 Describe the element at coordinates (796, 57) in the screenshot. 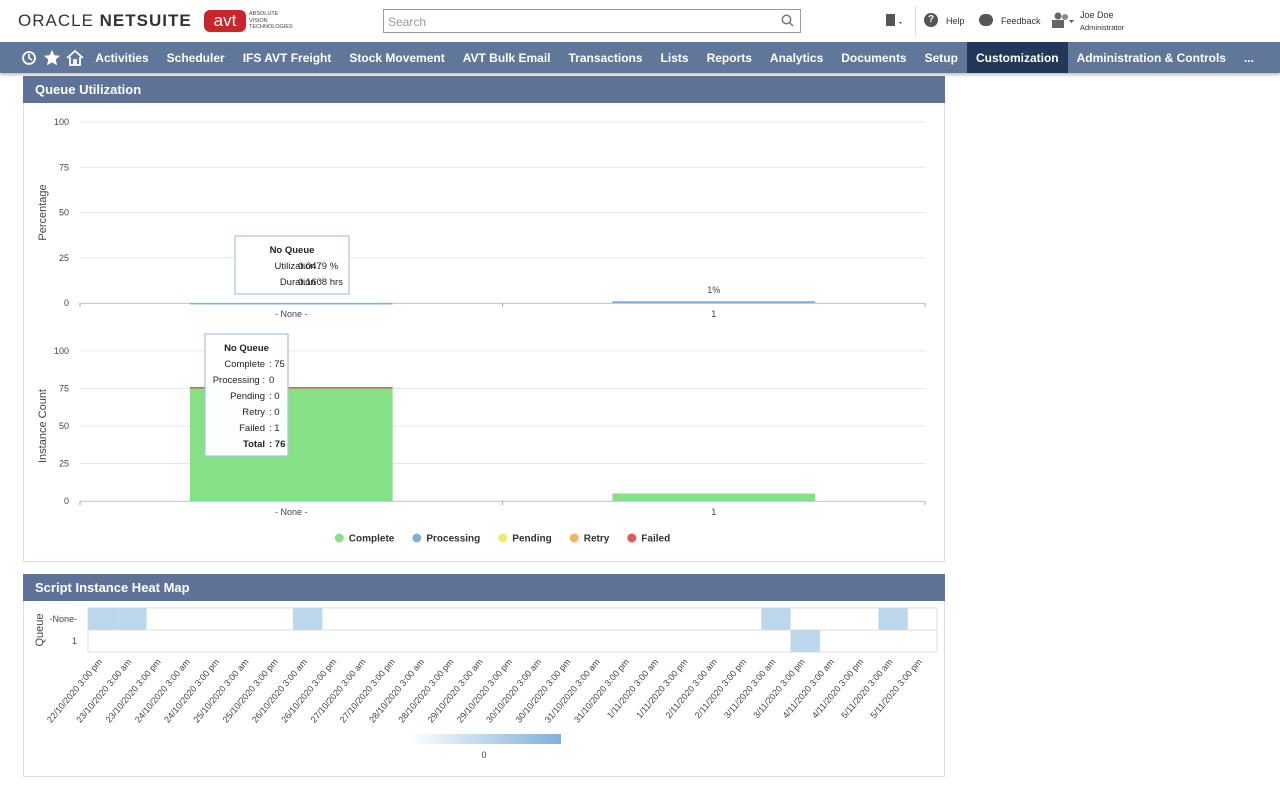

I see `nav-item: Analytics` at that location.